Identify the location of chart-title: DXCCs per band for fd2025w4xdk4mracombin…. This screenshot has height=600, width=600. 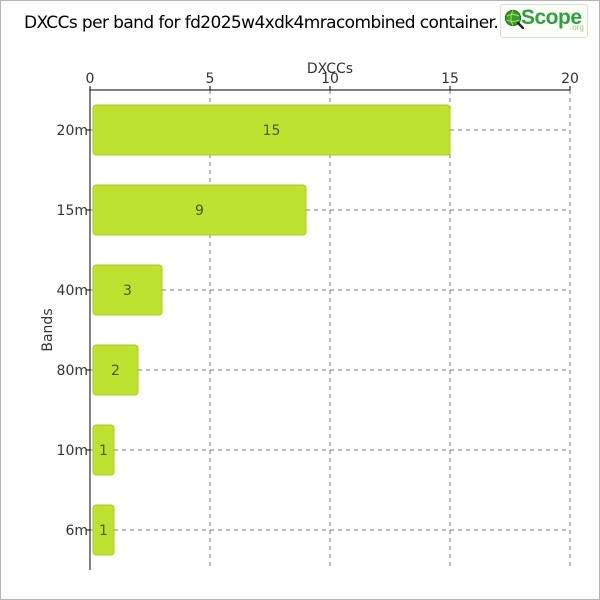
(261, 23).